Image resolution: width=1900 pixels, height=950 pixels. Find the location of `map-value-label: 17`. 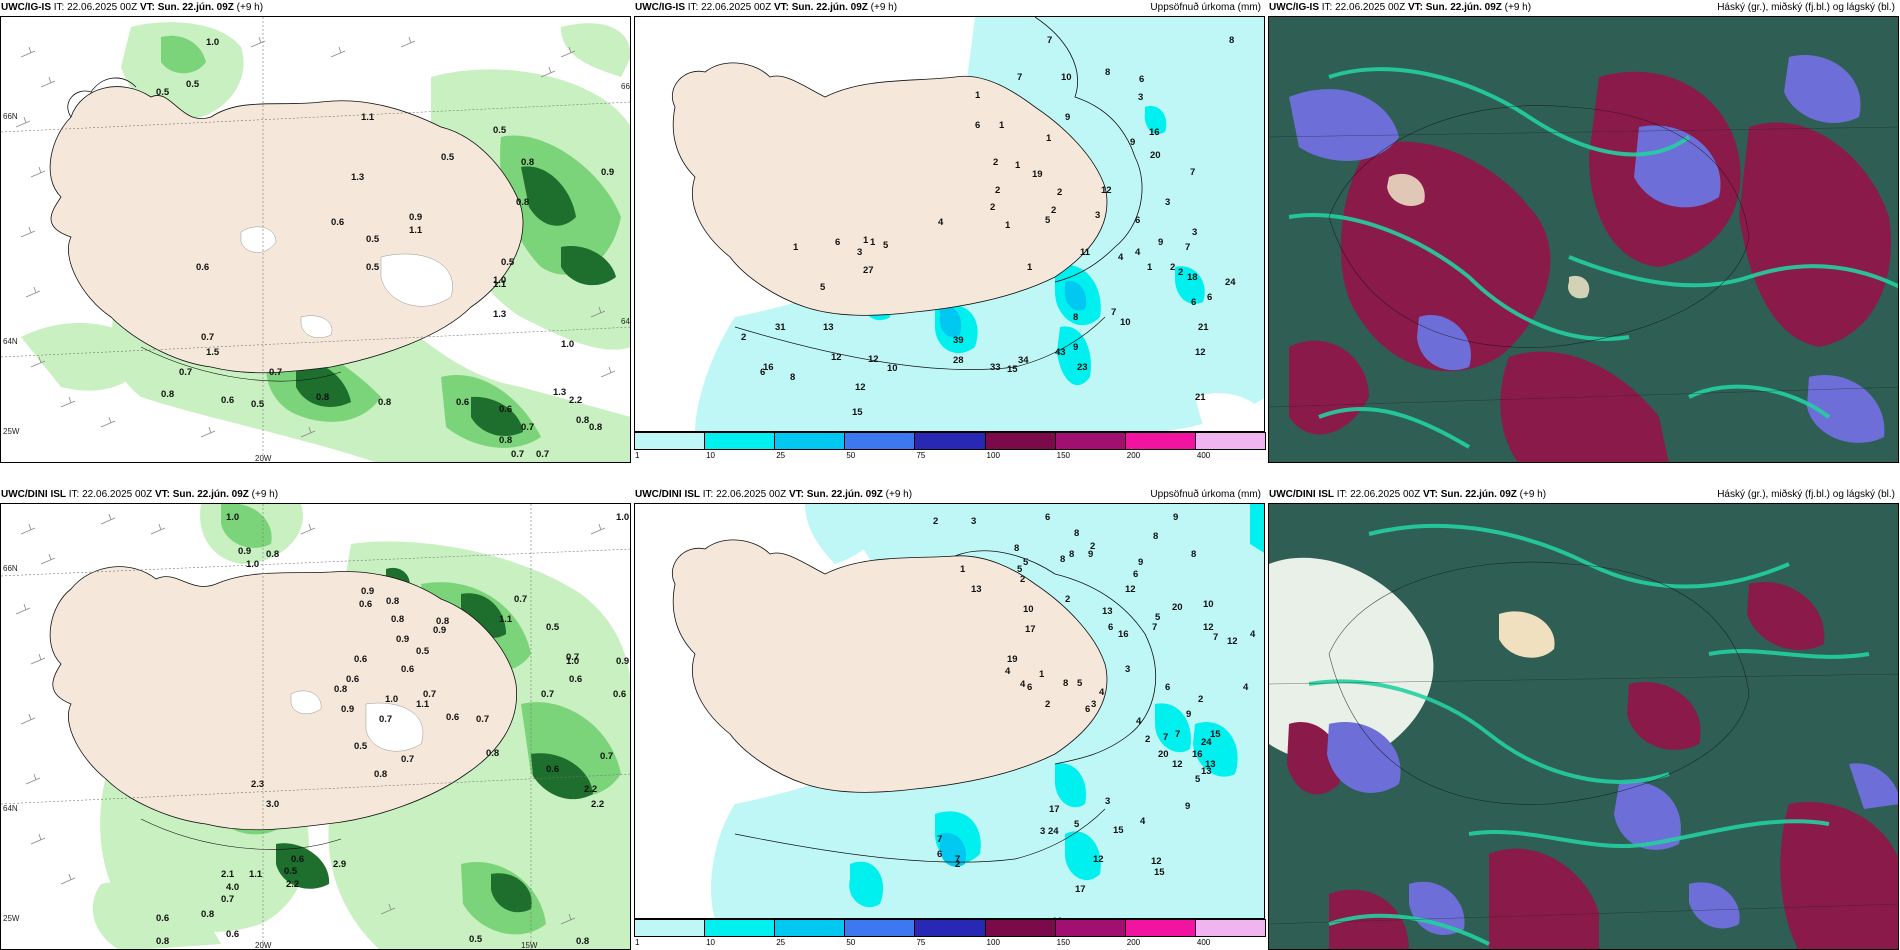

map-value-label: 17 is located at coordinates (1054, 809).